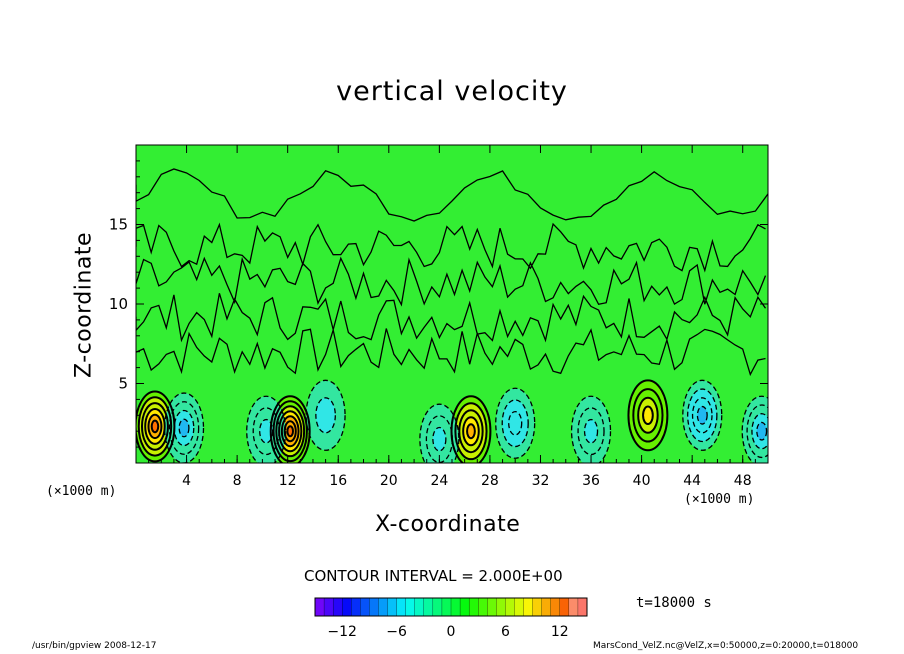 This screenshot has width=904, height=654. I want to click on colorbar-frame, so click(451, 607).